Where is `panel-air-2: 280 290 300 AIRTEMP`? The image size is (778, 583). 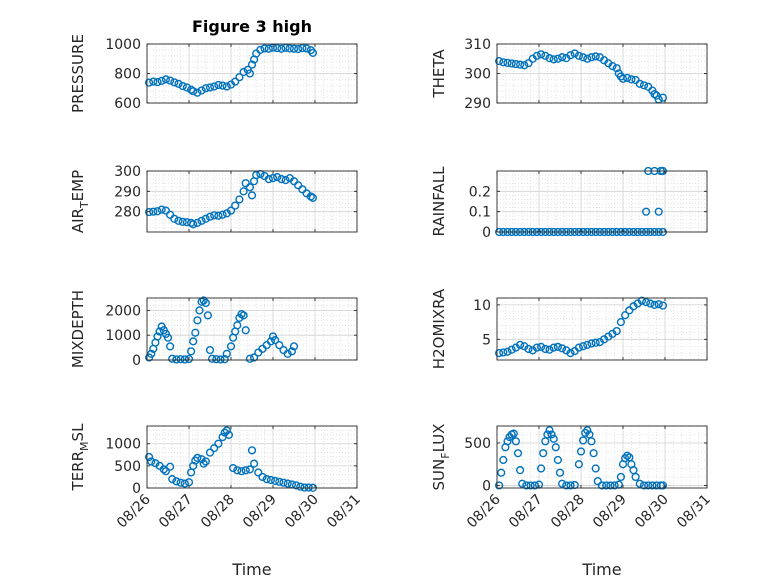 panel-air-2: 280 290 300 AIRTEMP is located at coordinates (213, 198).